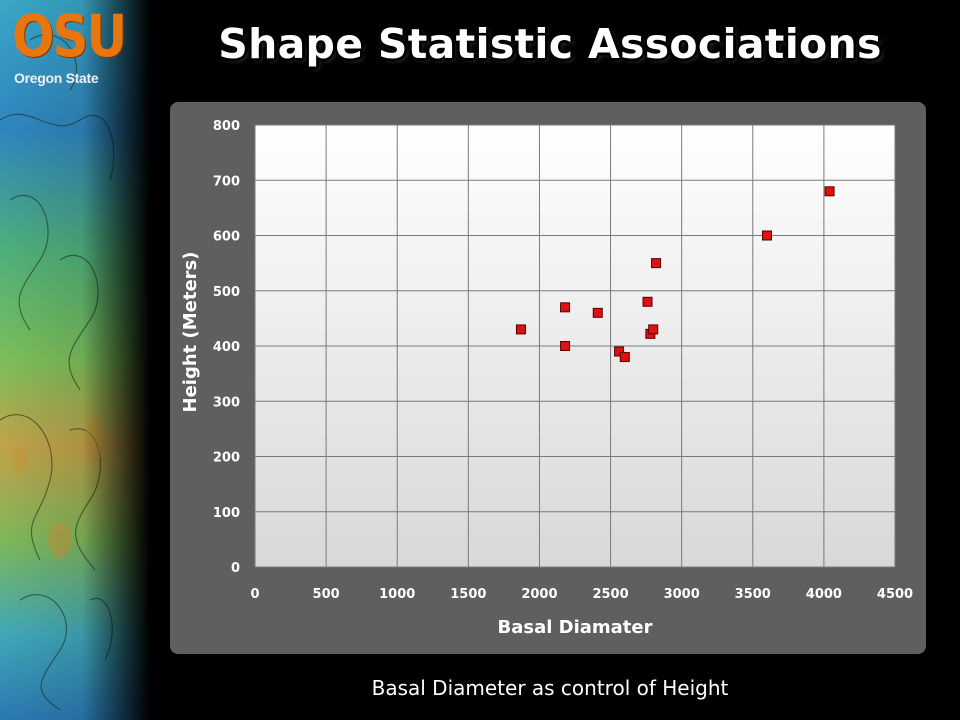  I want to click on y-axis-label: Height (Meters), so click(190, 332).